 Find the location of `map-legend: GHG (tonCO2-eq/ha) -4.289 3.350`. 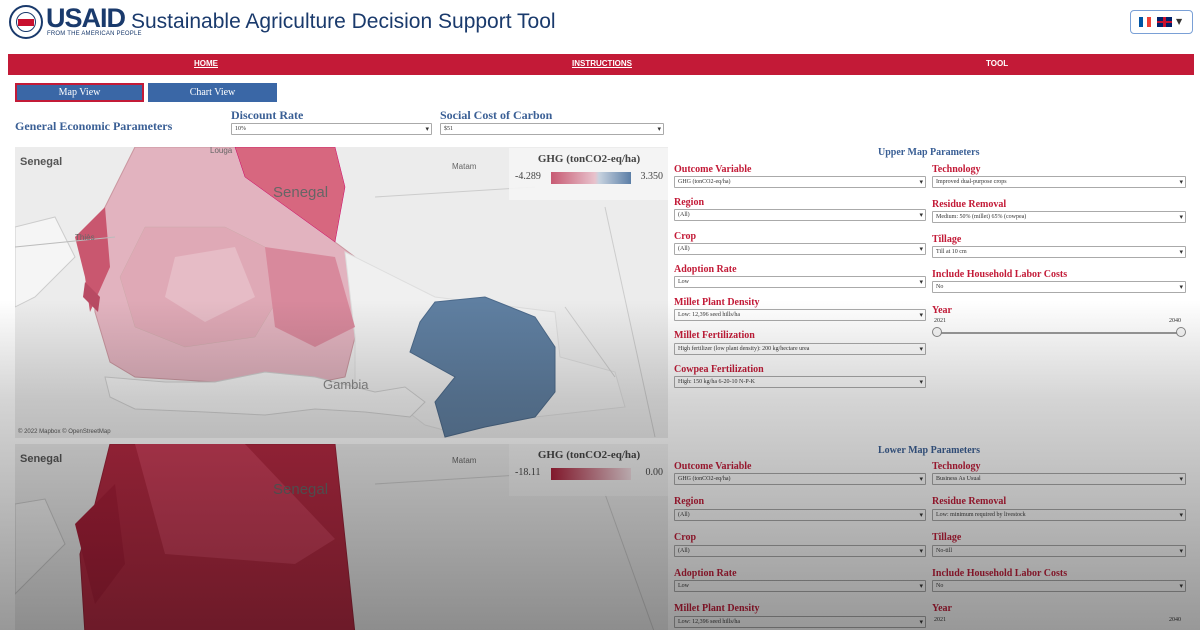

map-legend: GHG (tonCO2-eq/ha) -4.289 3.350 is located at coordinates (588, 174).